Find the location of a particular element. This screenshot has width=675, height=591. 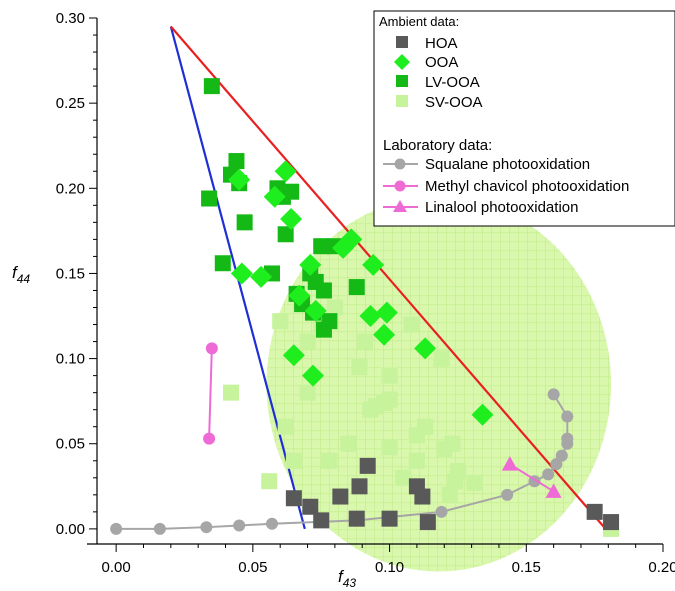

x-axis-label-main: f is located at coordinates (341, 576).